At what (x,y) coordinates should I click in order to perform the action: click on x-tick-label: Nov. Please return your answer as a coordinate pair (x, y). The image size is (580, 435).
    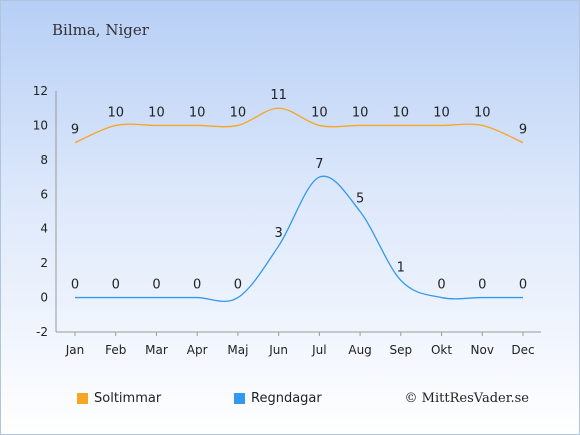
    Looking at the image, I should click on (482, 350).